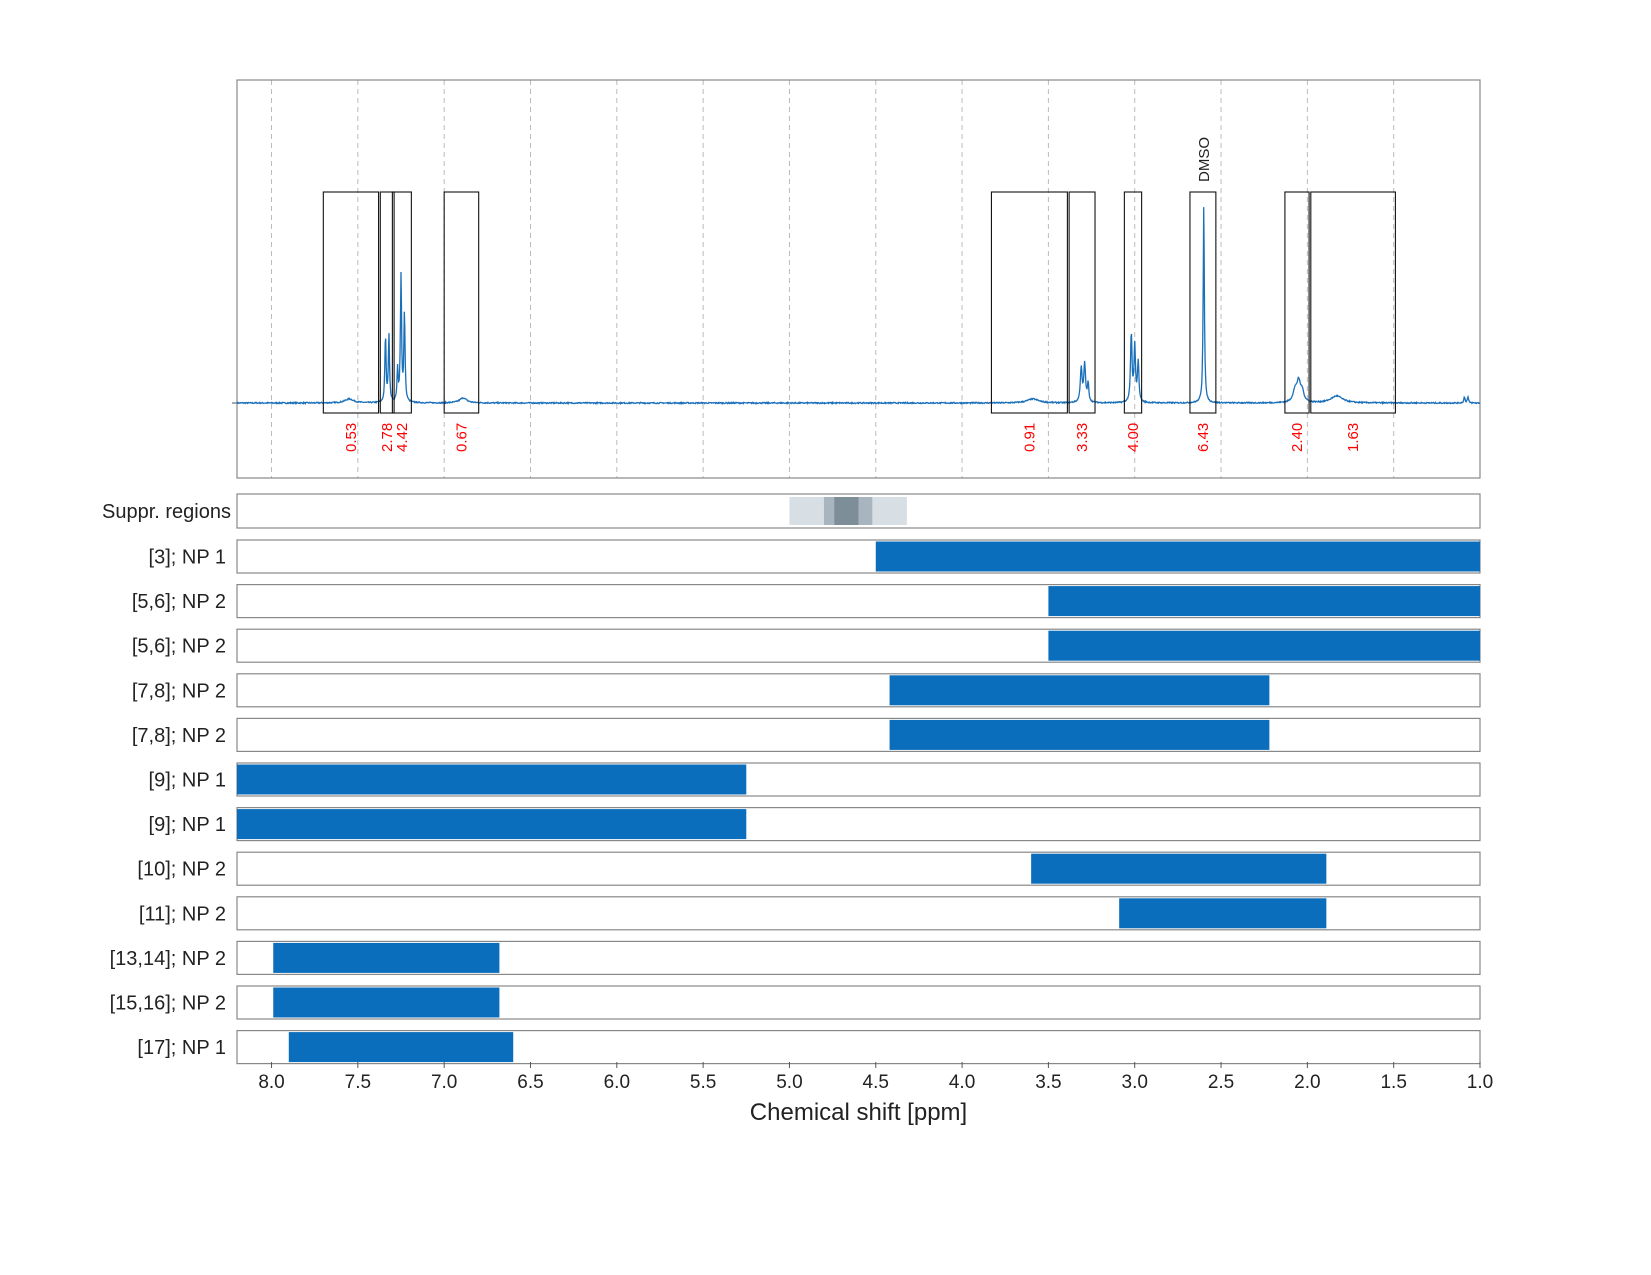 The width and height of the screenshot is (1651, 1275). What do you see at coordinates (530, 1082) in the screenshot?
I see `x-tick-label: 6.5` at bounding box center [530, 1082].